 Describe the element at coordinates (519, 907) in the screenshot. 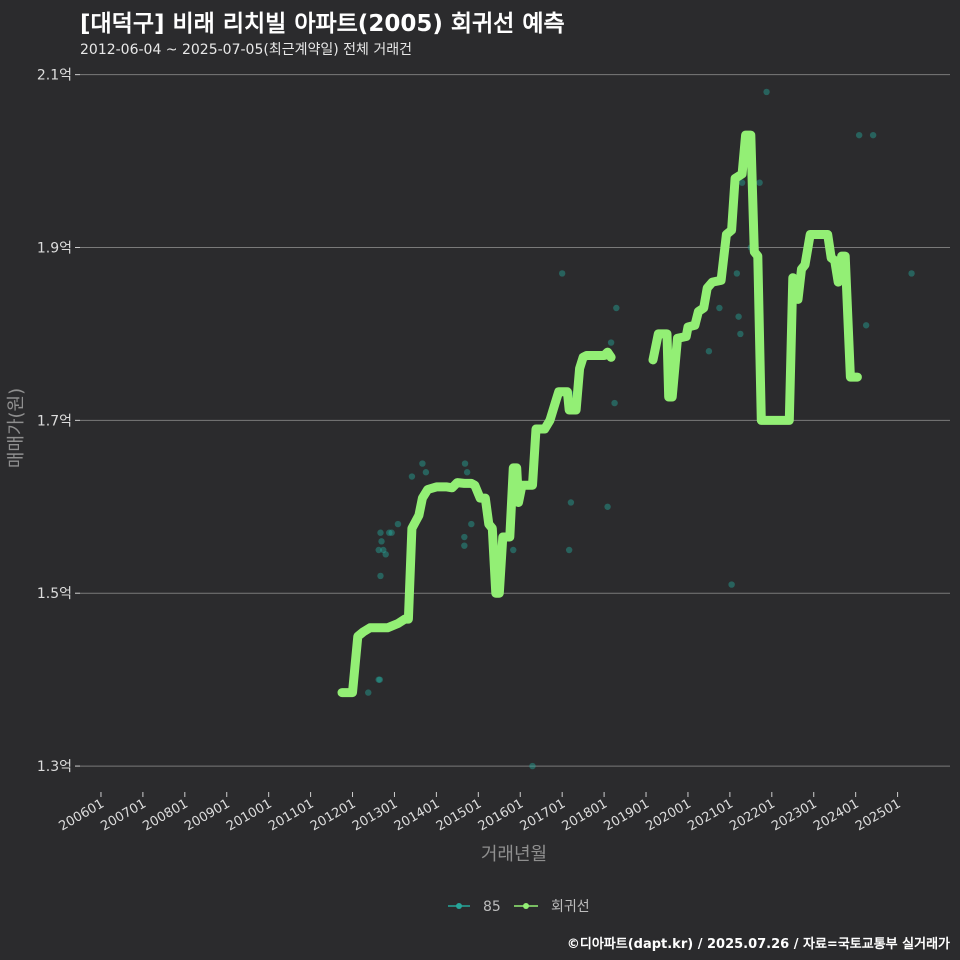

I see `legend: 85 회귀선` at that location.